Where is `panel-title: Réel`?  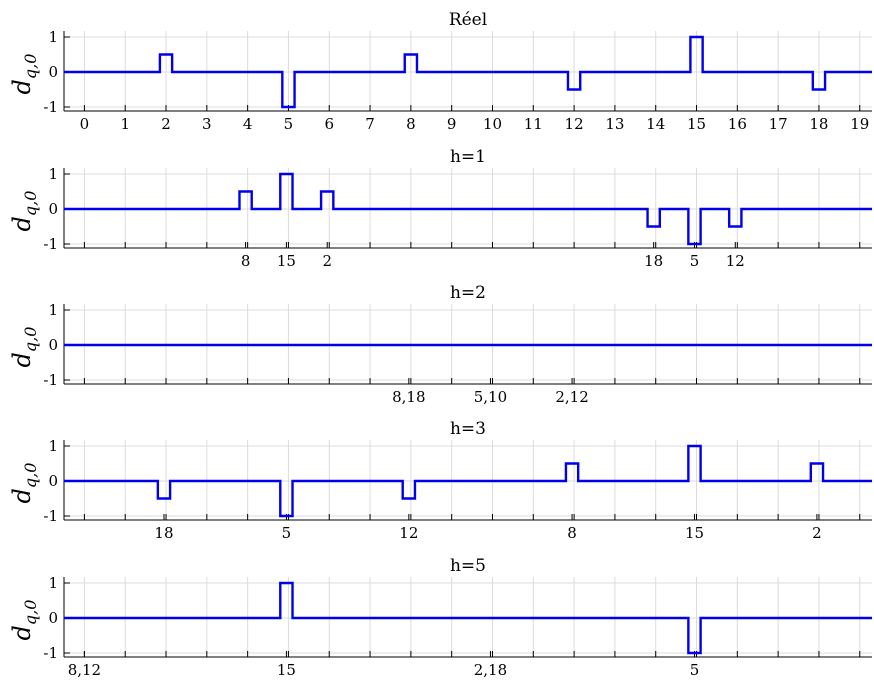 panel-title: Réel is located at coordinates (468, 20).